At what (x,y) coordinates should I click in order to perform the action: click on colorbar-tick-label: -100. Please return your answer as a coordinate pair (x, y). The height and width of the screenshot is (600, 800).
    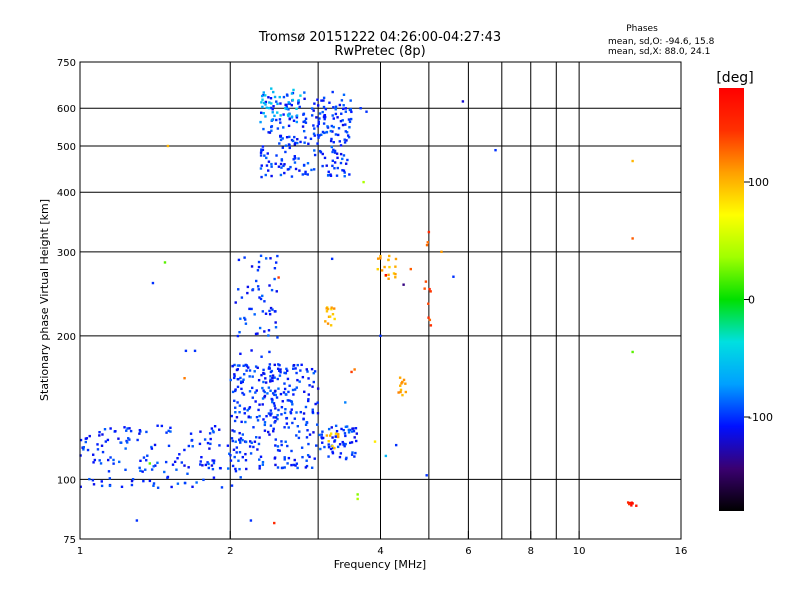
    Looking at the image, I should click on (760, 417).